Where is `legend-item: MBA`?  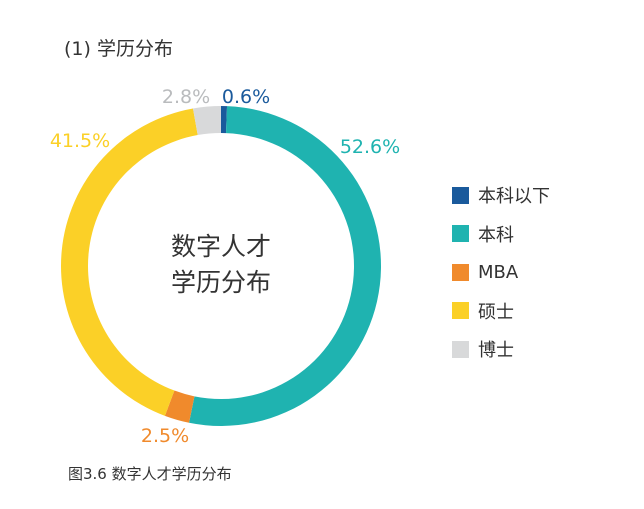
legend-item: MBA is located at coordinates (501, 272).